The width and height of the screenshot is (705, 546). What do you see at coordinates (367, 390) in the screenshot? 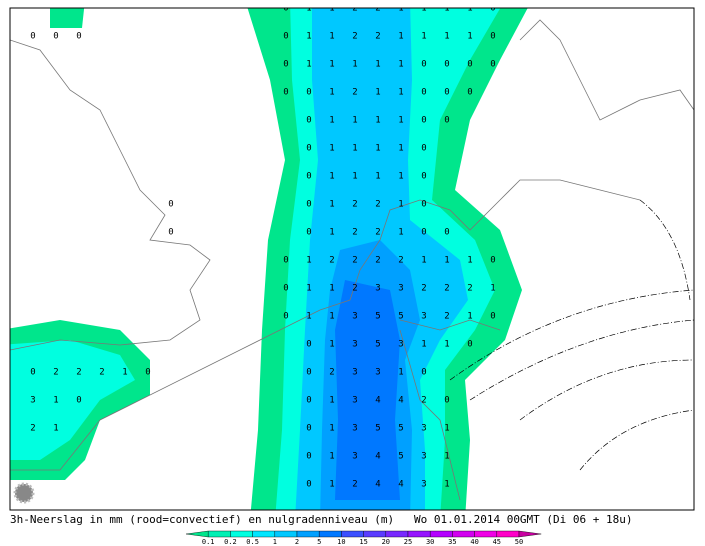
I see `precip-core` at bounding box center [367, 390].